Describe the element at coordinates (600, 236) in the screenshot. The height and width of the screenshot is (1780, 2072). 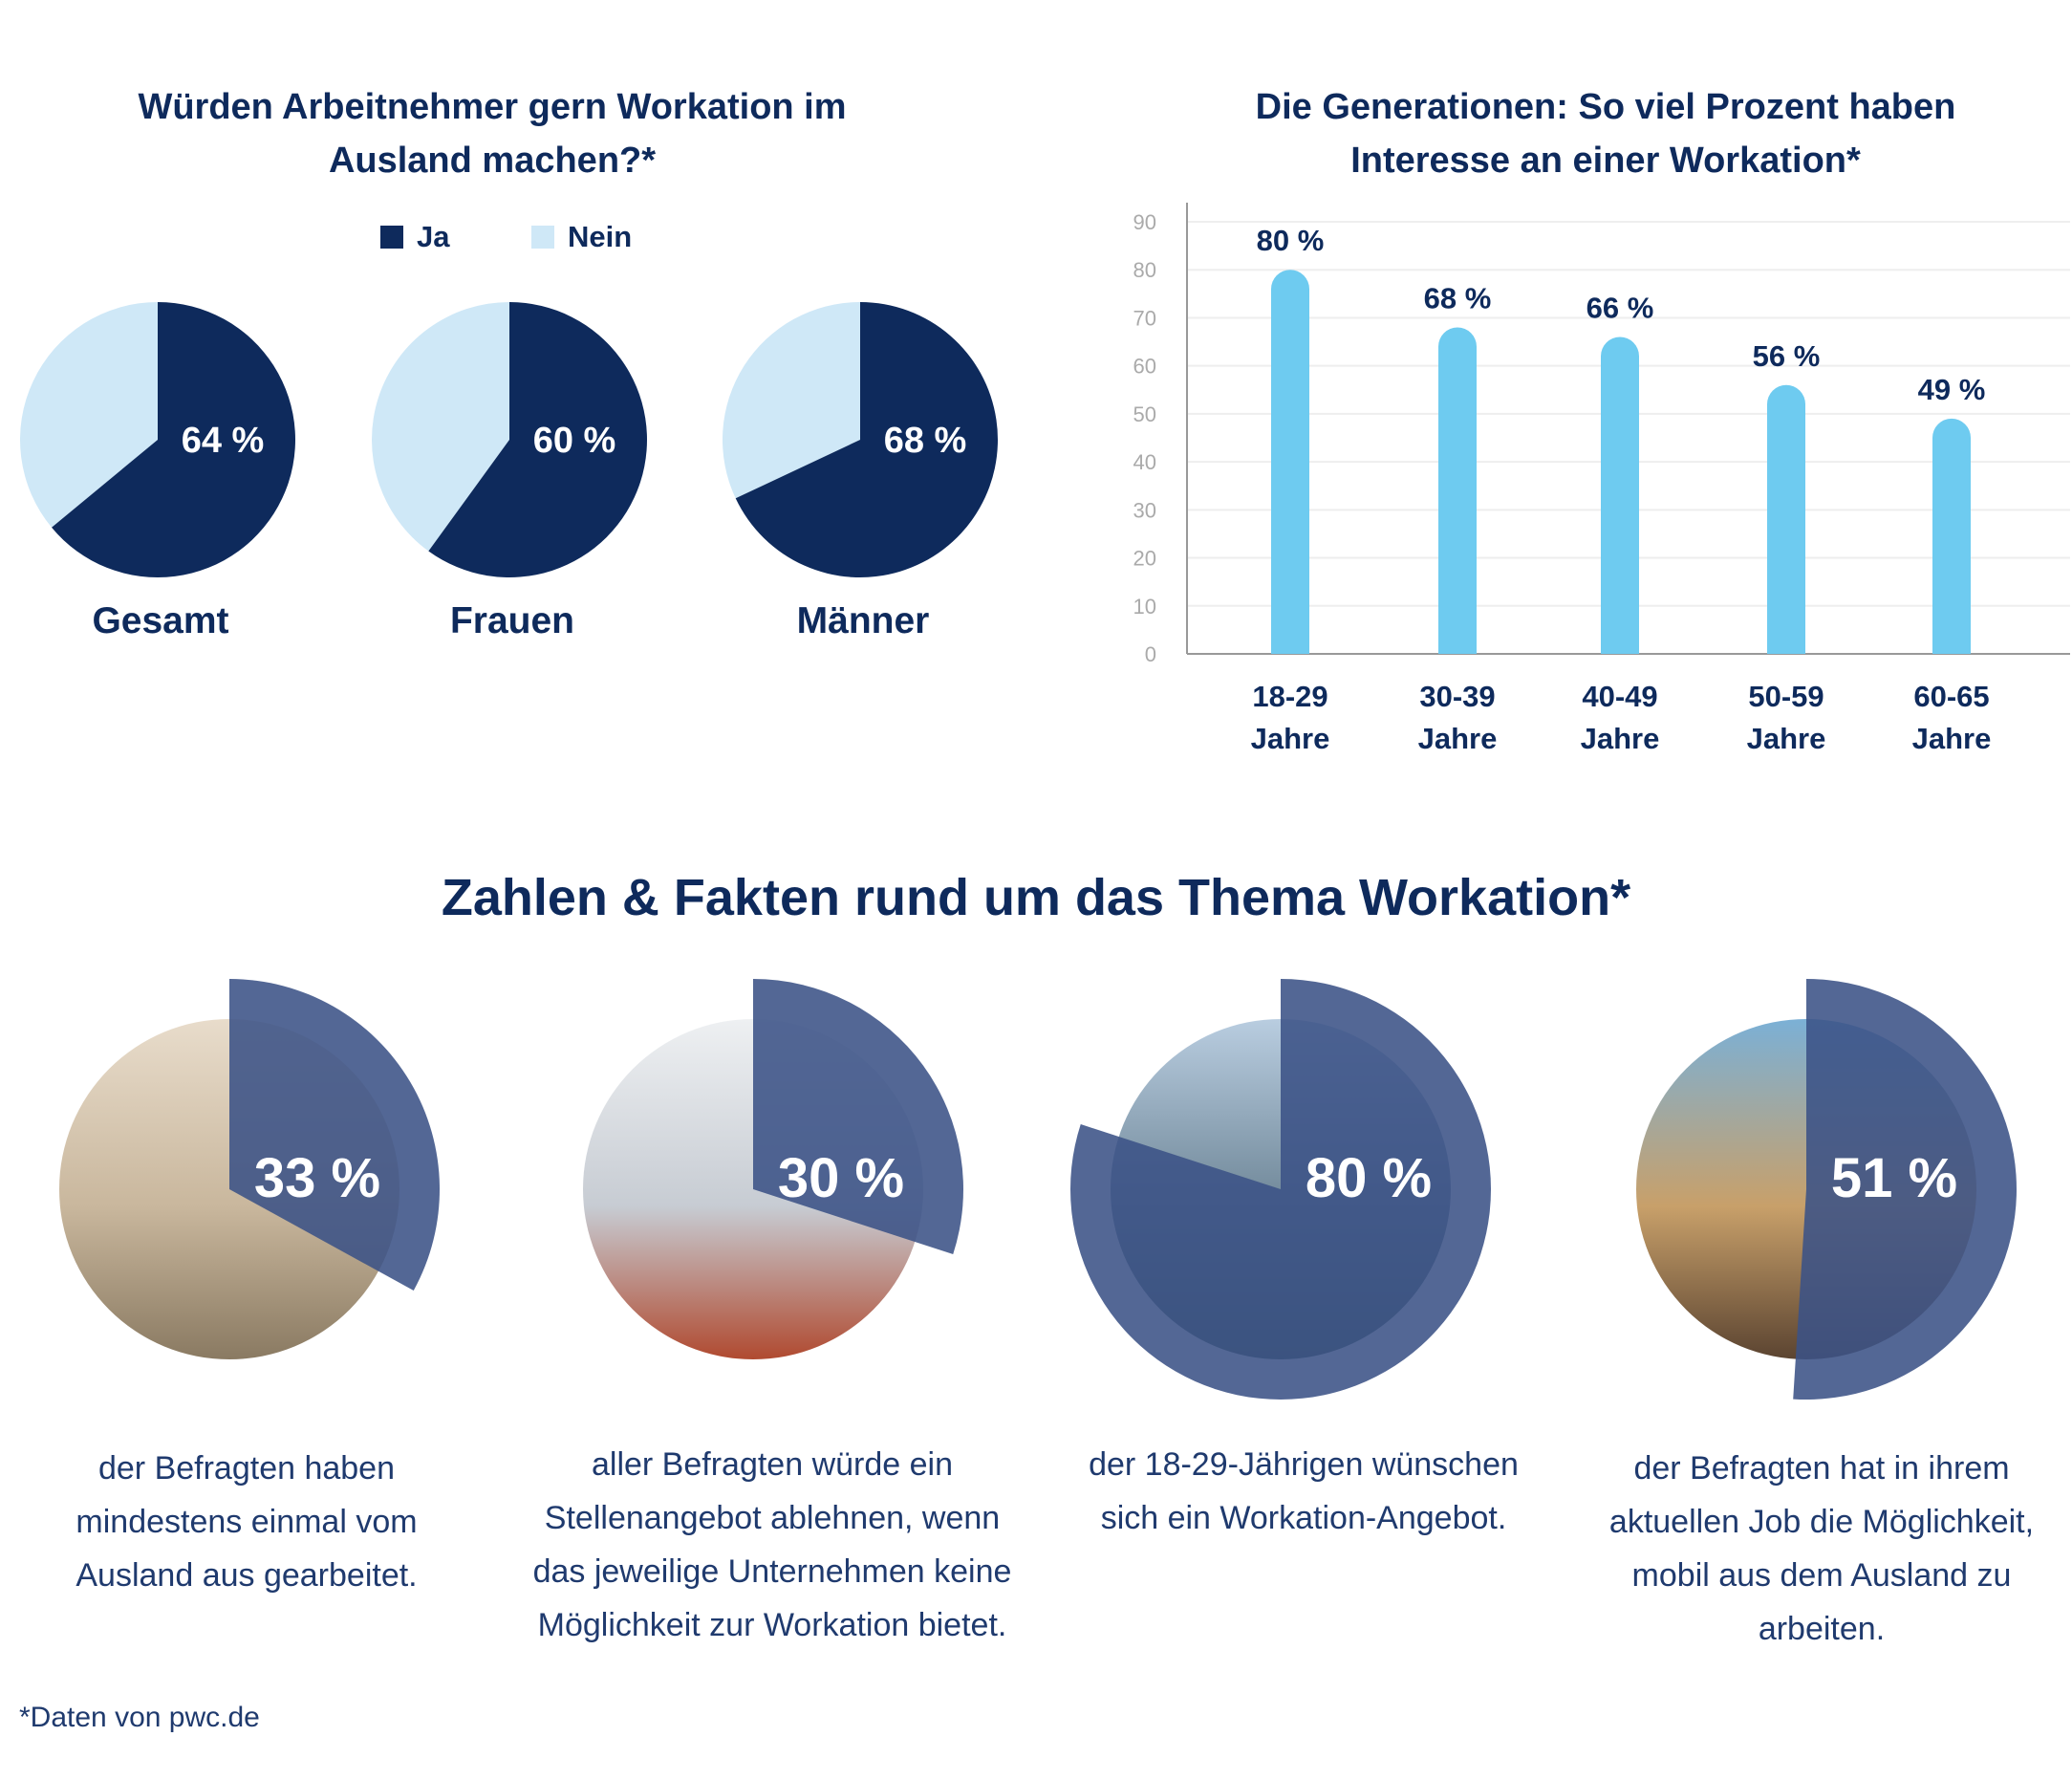
I see `legend-label-nein: Nein` at that location.